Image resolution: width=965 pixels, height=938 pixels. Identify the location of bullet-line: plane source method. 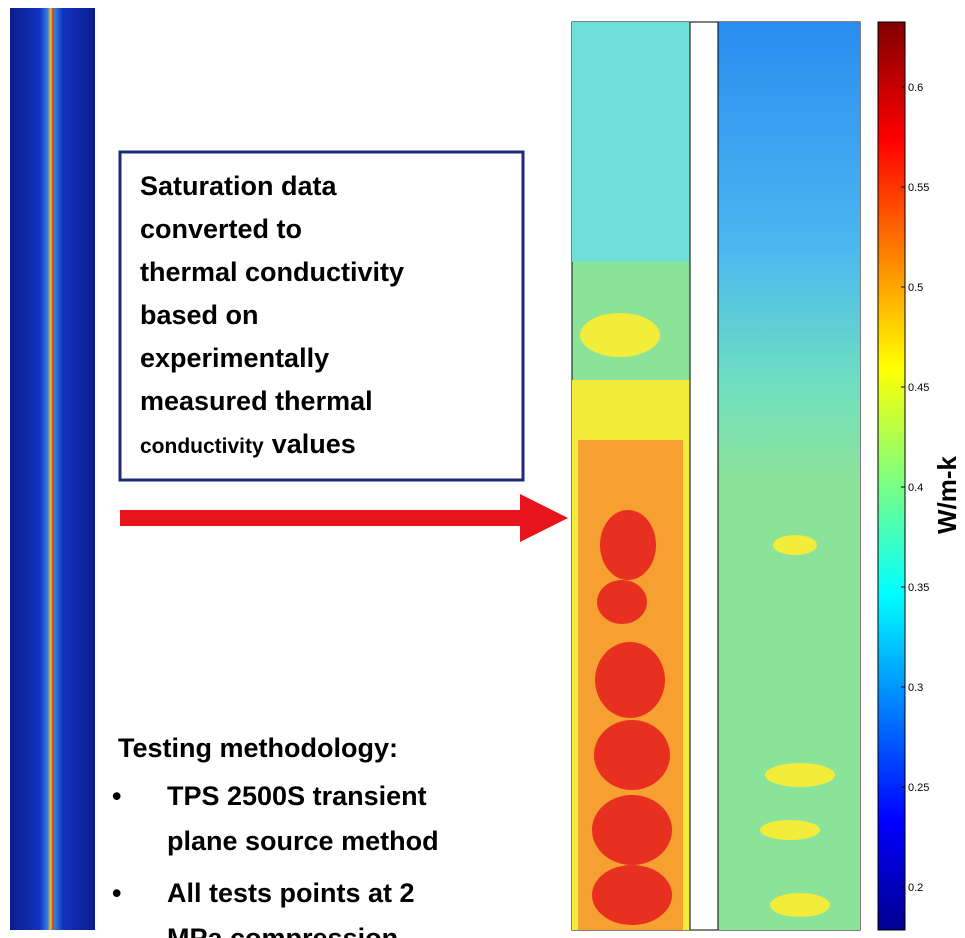
(303, 841).